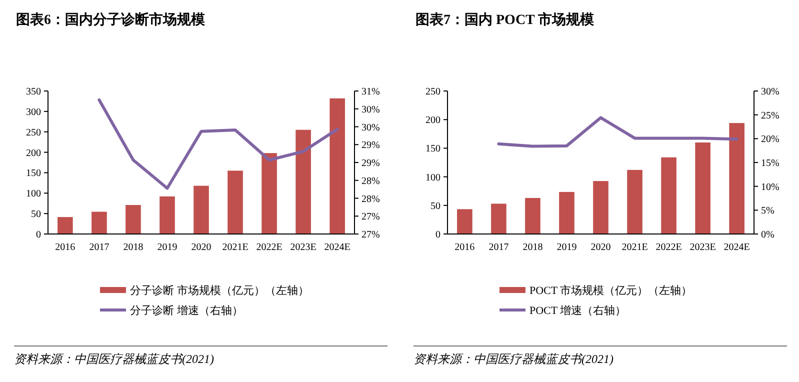 The width and height of the screenshot is (799, 382). Describe the element at coordinates (33, 92) in the screenshot. I see `y-tick-label: 350` at that location.